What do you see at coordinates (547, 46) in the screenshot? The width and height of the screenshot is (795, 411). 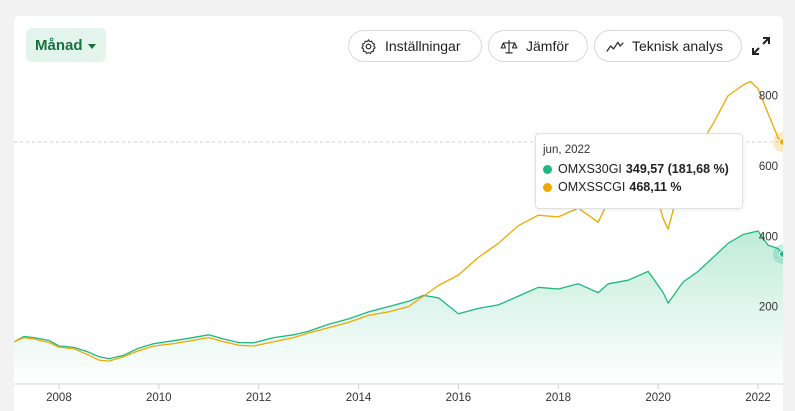 I see `compare-label: Jämför` at bounding box center [547, 46].